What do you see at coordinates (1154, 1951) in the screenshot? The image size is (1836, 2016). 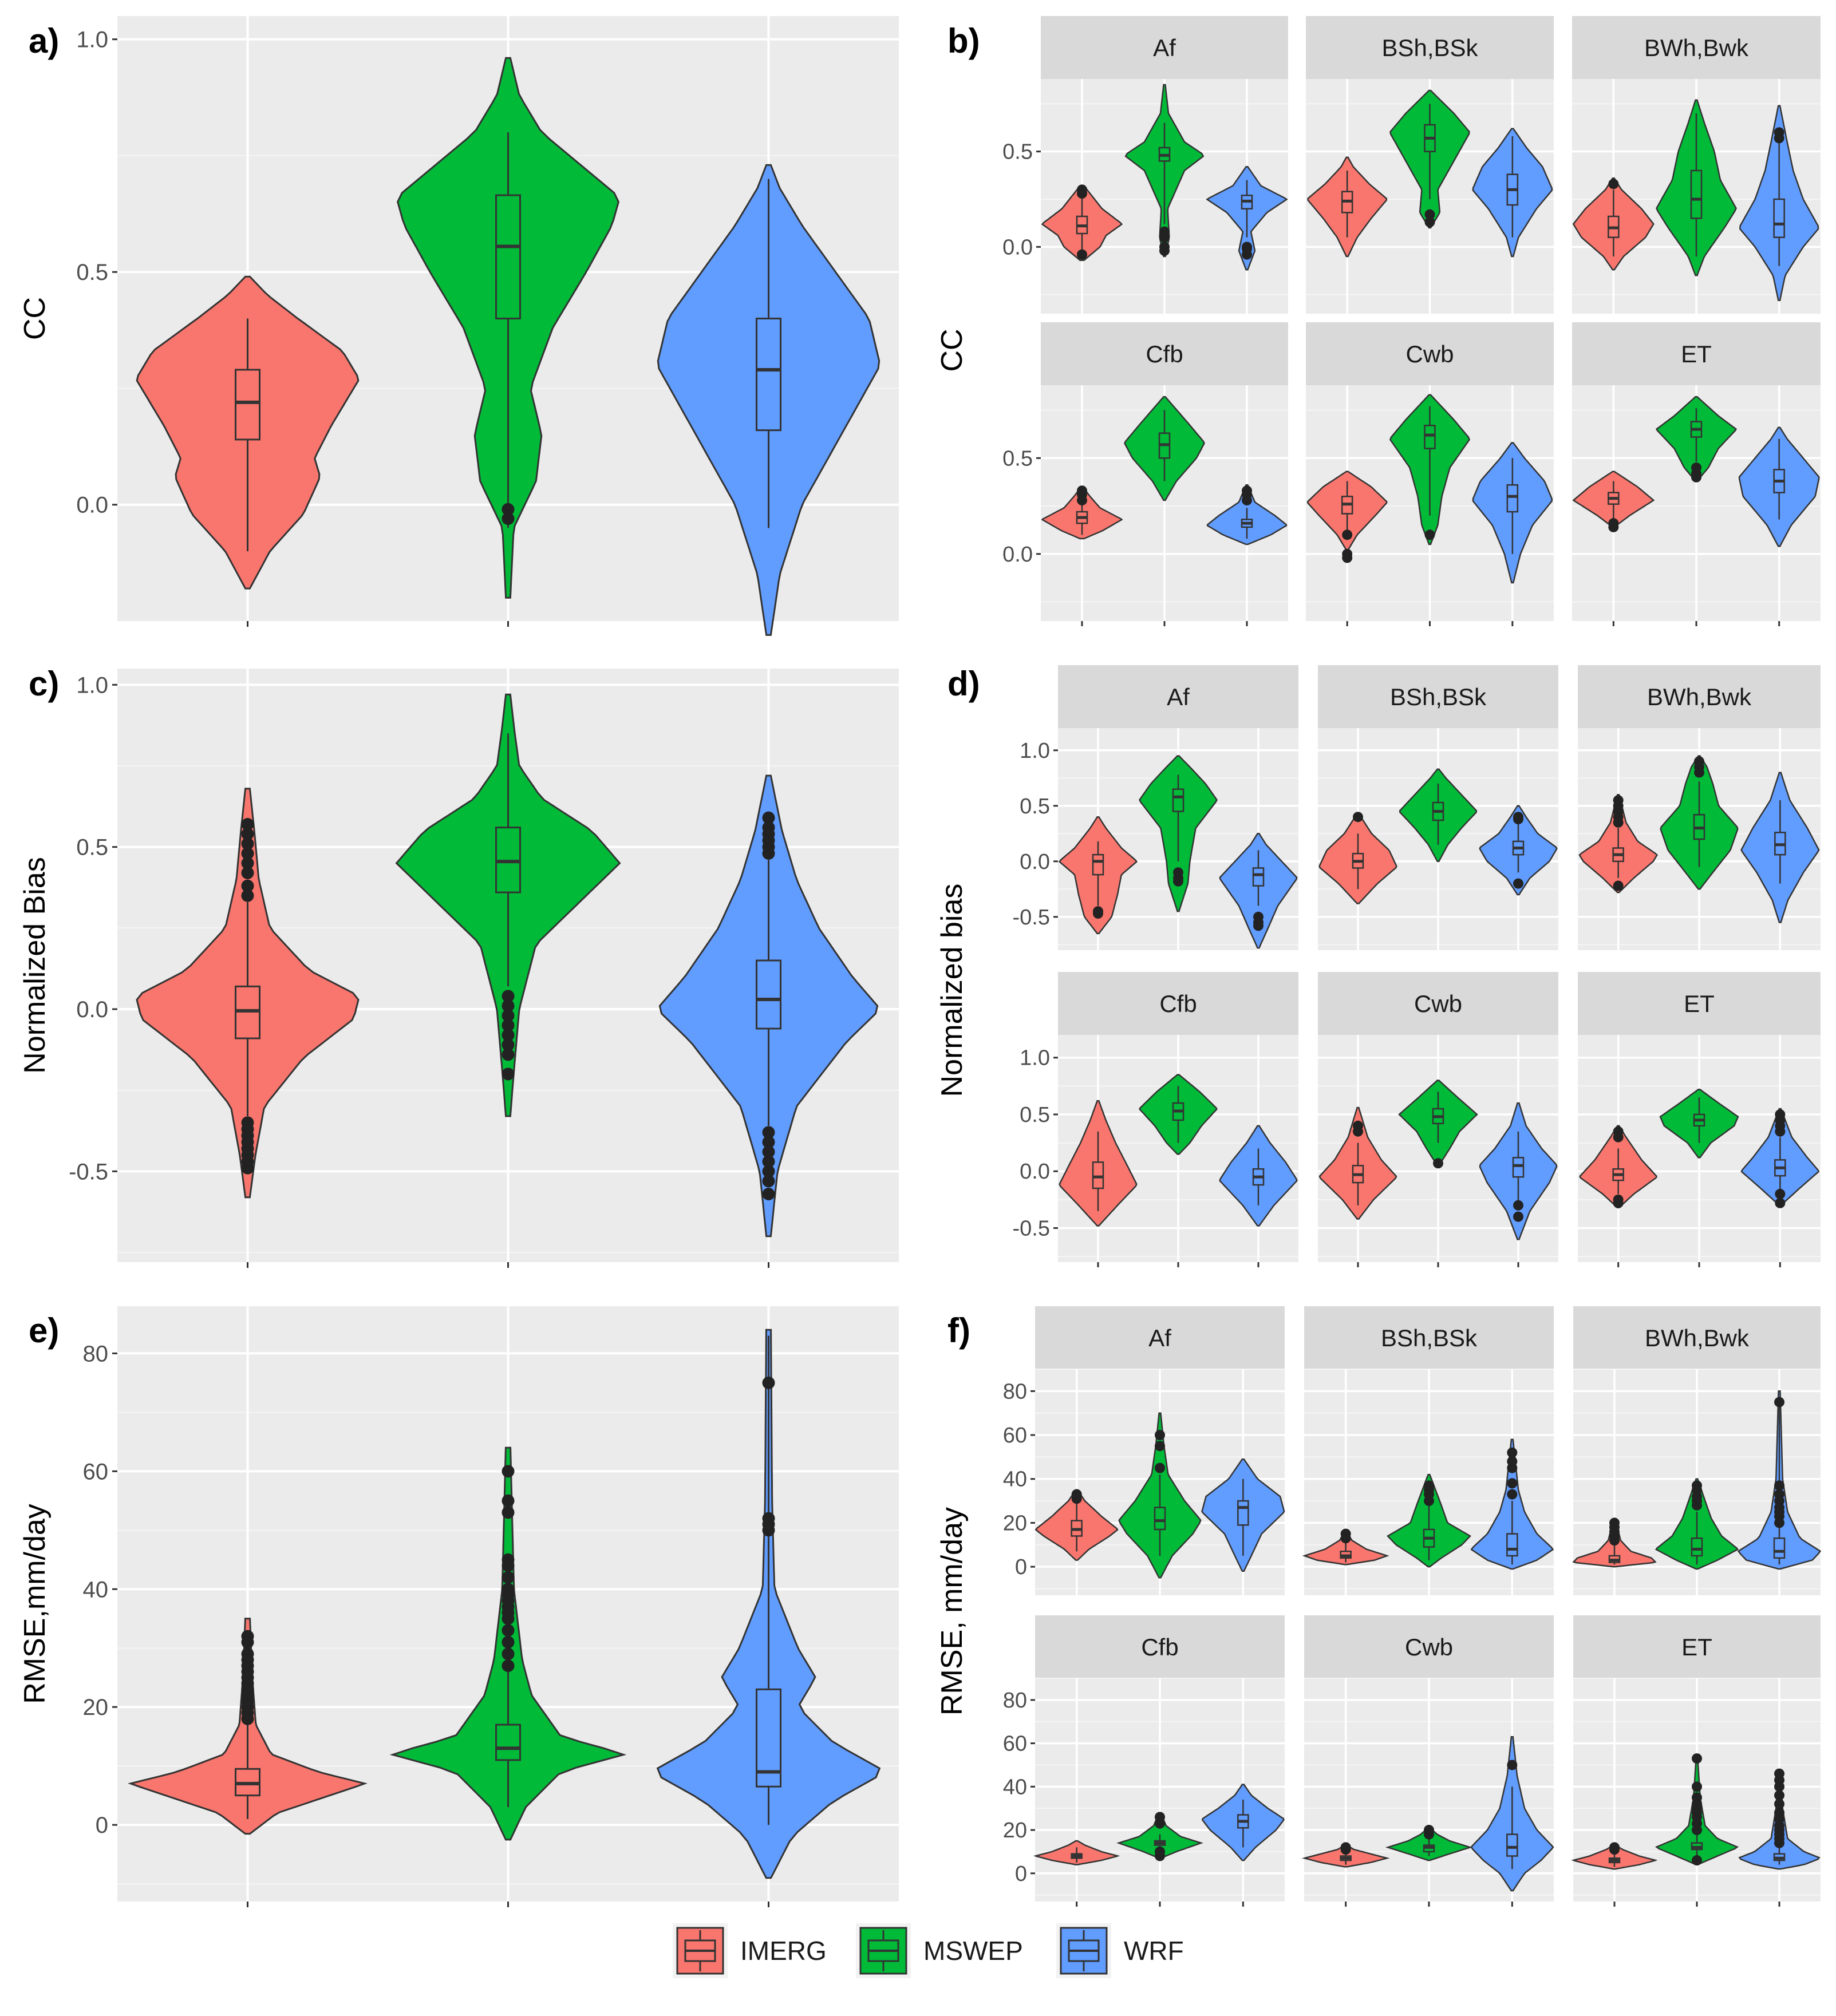 I see `legend-label: WRF` at bounding box center [1154, 1951].